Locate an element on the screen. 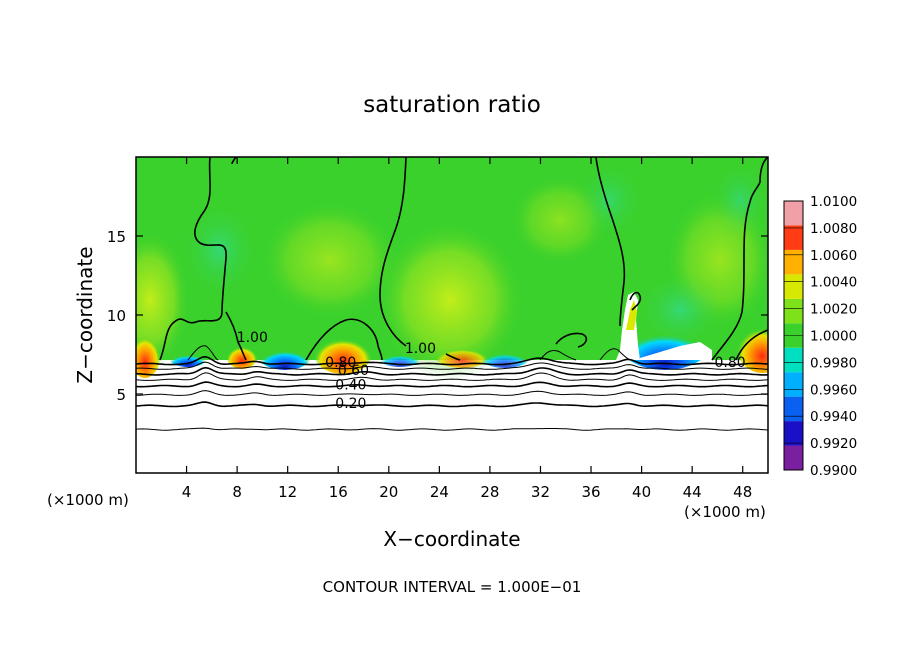  colorbar-label: 1.0100 is located at coordinates (833, 202).